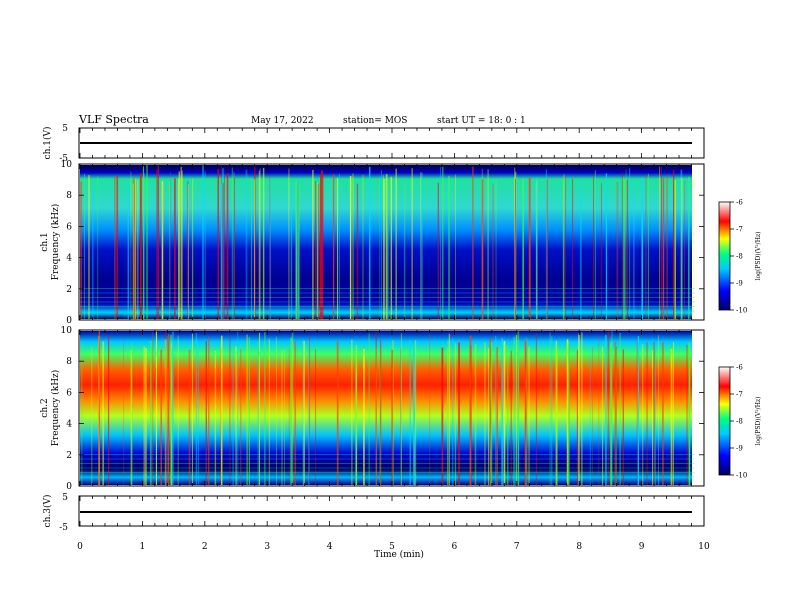  What do you see at coordinates (143, 547) in the screenshot?
I see `x-axis-tick-label: 1` at bounding box center [143, 547].